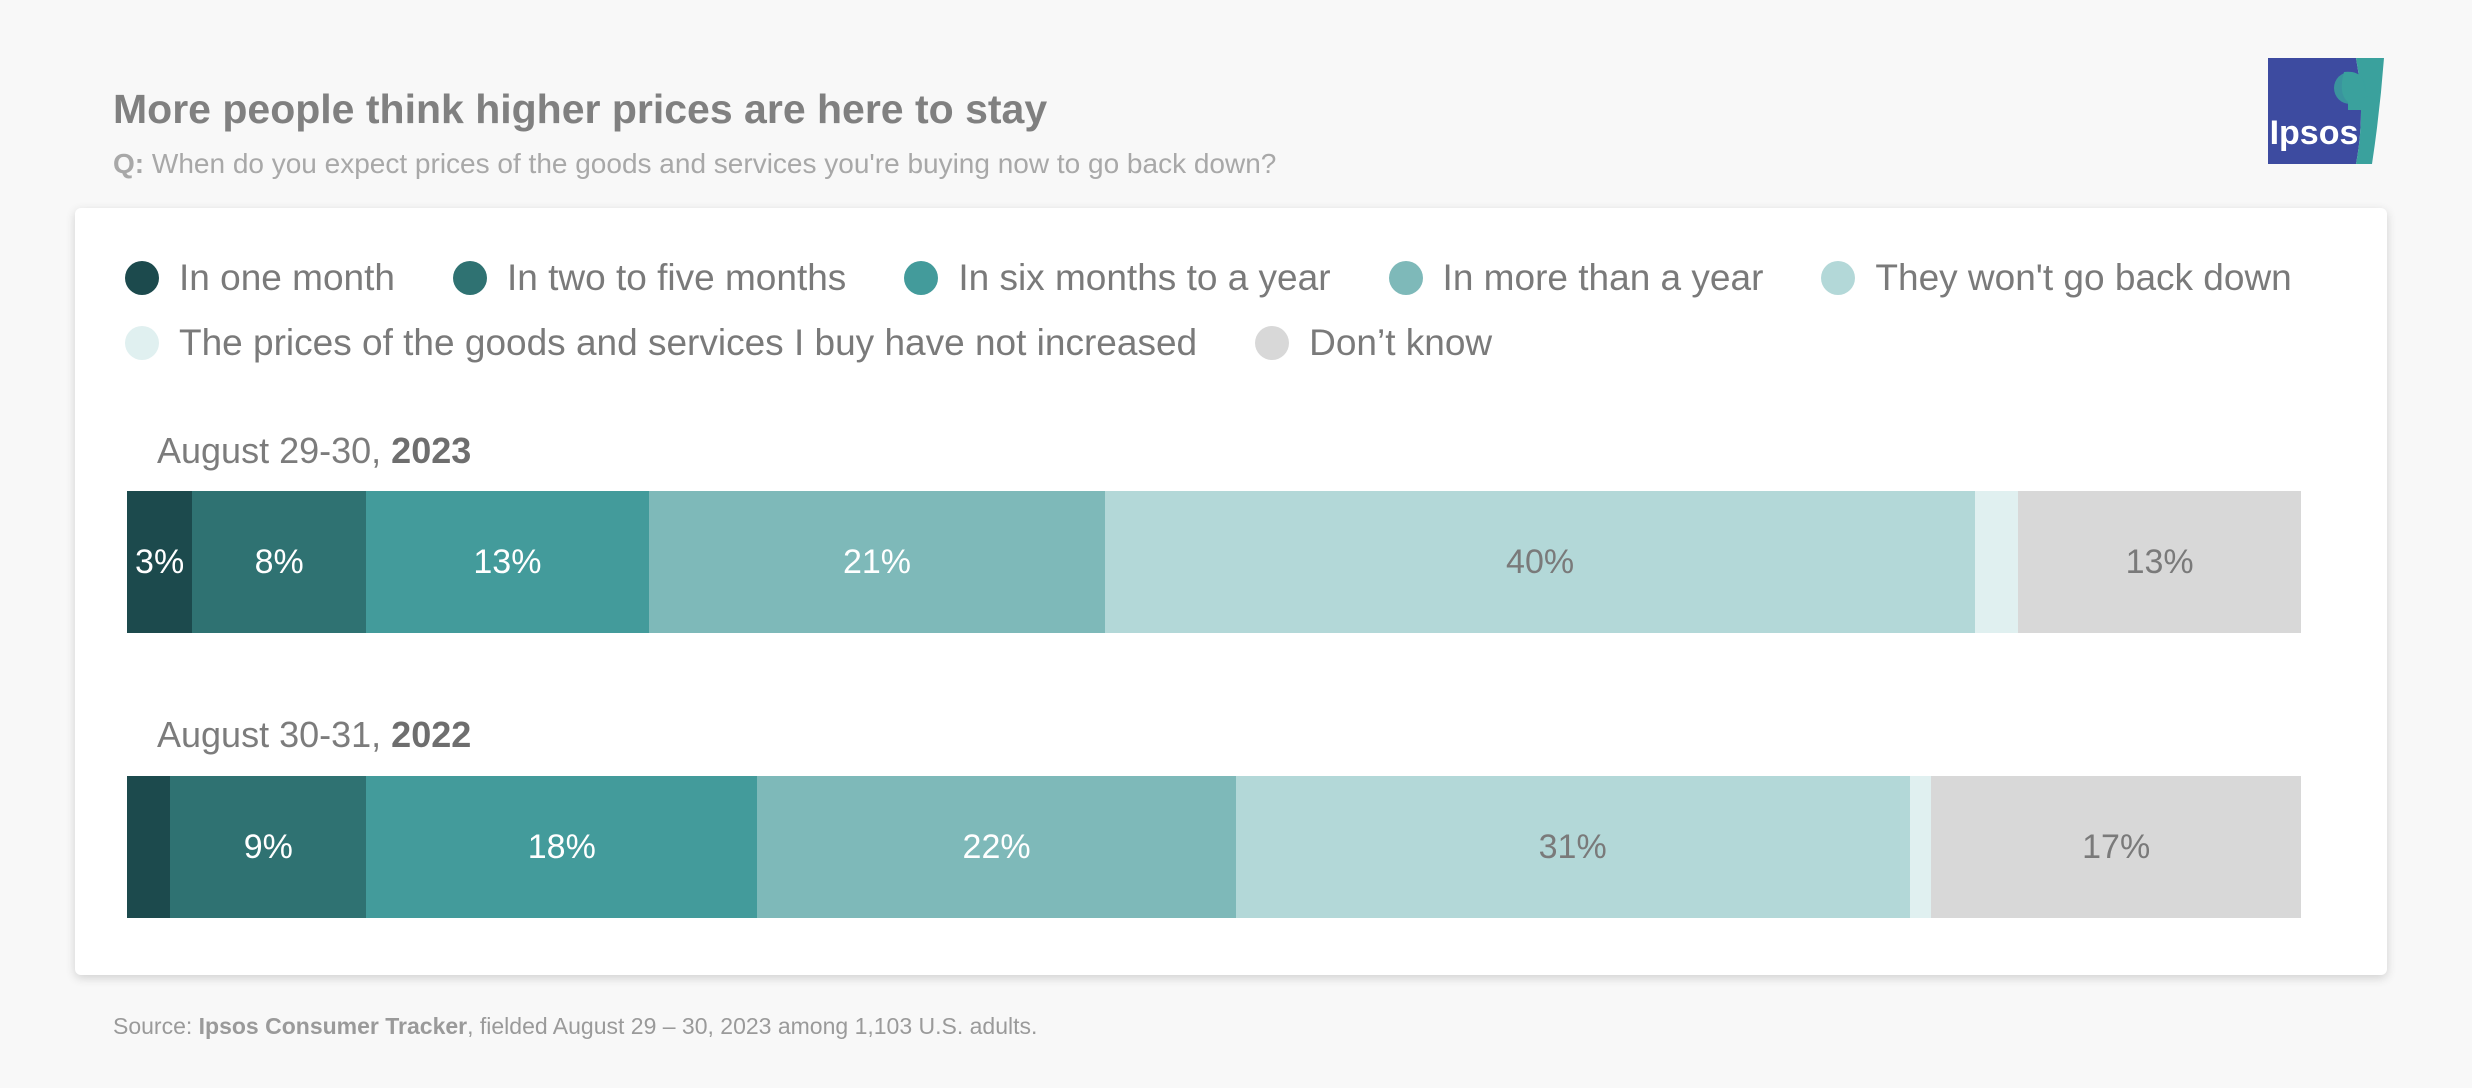  Describe the element at coordinates (431, 734) in the screenshot. I see `period-year: 2022` at that location.